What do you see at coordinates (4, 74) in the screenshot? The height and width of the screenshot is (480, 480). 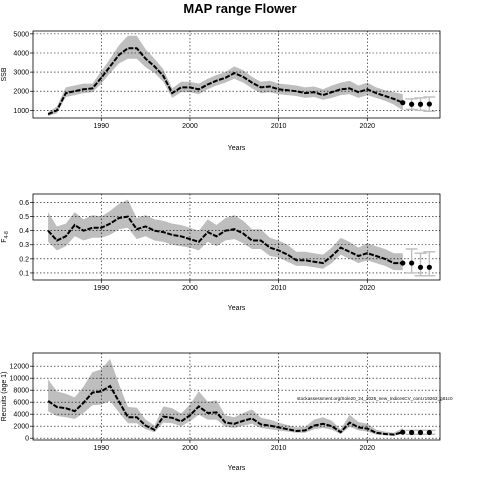 I see `y-axis-label: SSB` at bounding box center [4, 74].